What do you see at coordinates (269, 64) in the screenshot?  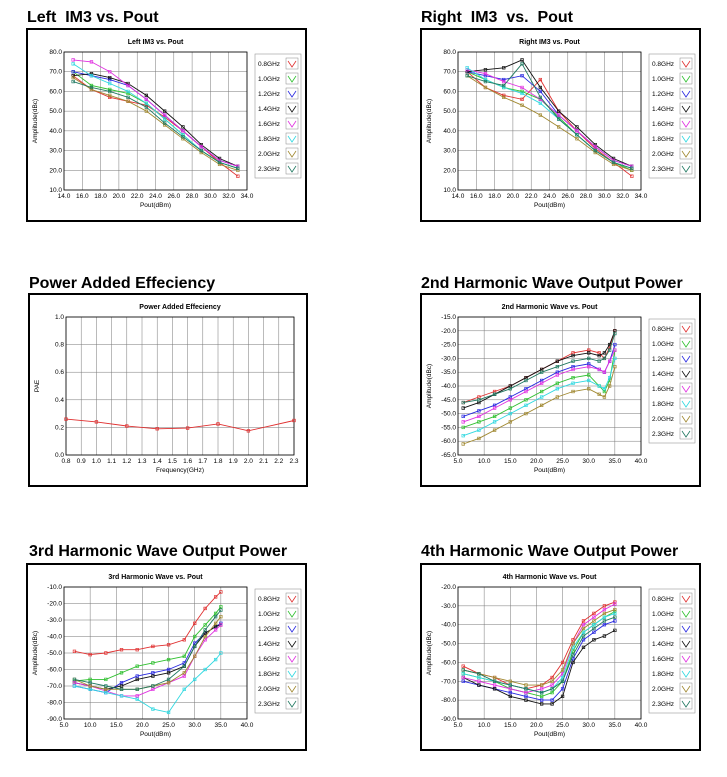 I see `legend-label: 0.8GHz` at bounding box center [269, 64].